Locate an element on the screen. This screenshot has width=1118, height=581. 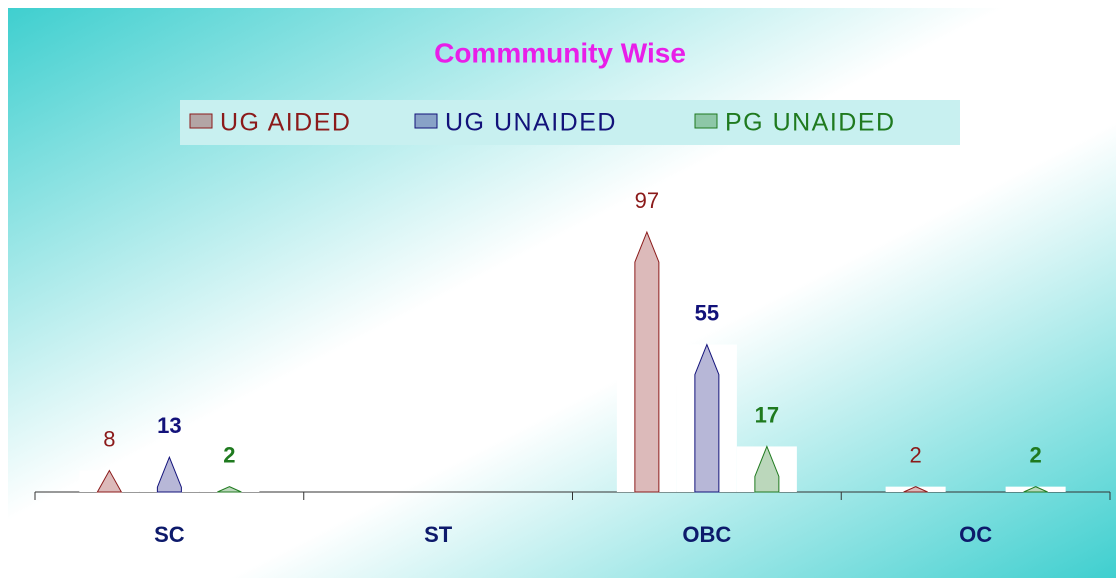
value-label: 8 is located at coordinates (109, 438).